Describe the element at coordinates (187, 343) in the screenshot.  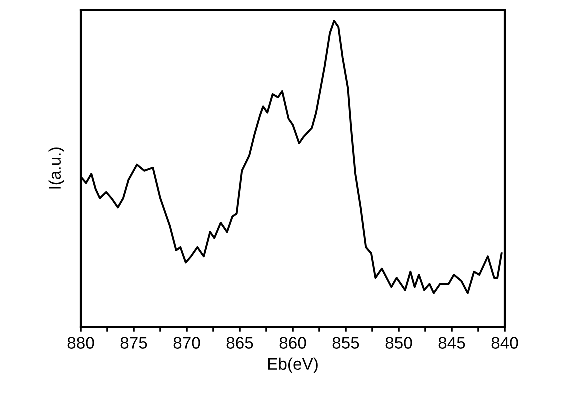
I see `x-tick-label: 870` at that location.